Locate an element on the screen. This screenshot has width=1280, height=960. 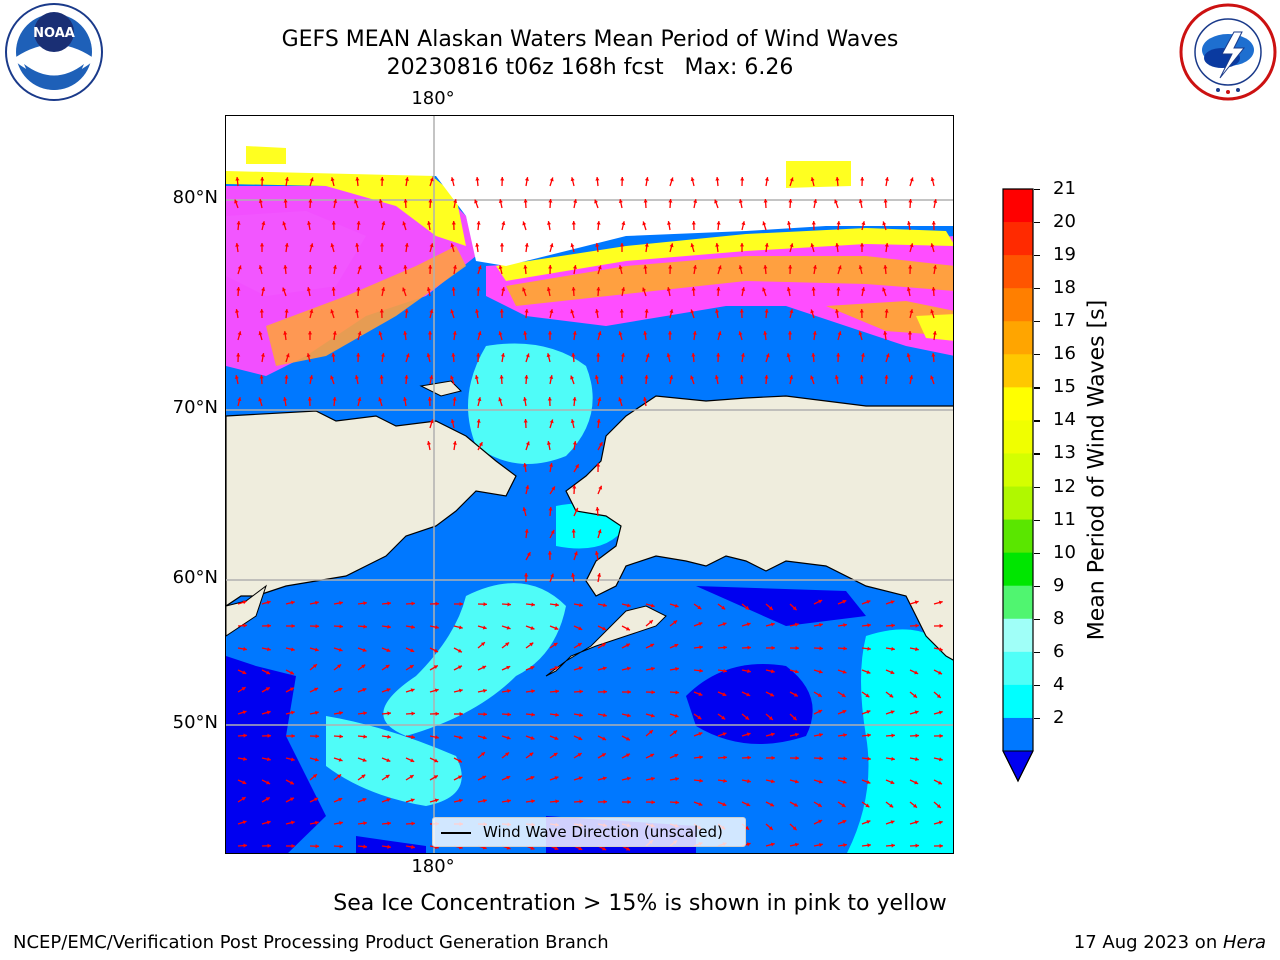
lat-label-50: 50°N is located at coordinates (195, 722).